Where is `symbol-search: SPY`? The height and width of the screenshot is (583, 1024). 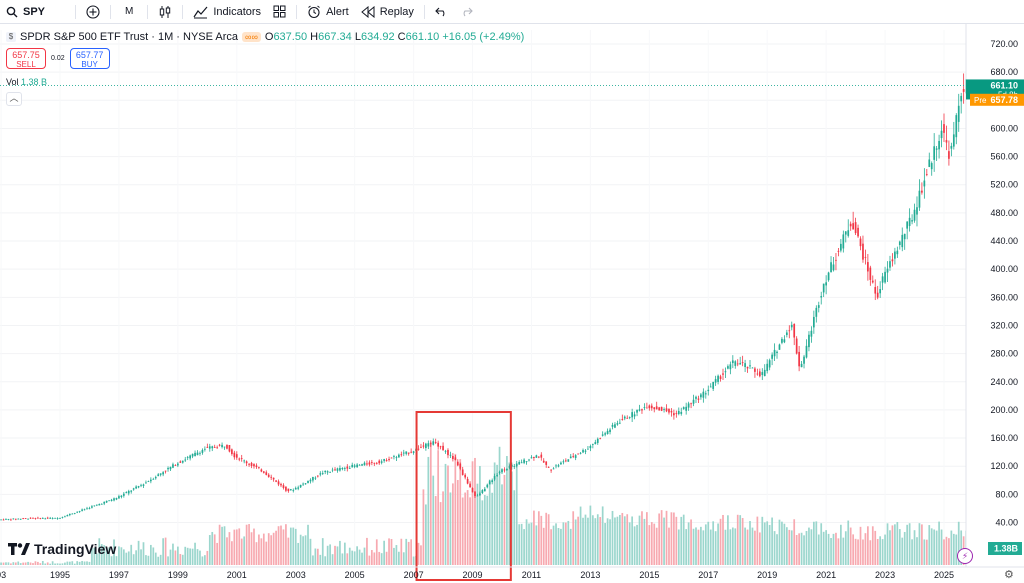 symbol-search: SPY is located at coordinates (25, 11).